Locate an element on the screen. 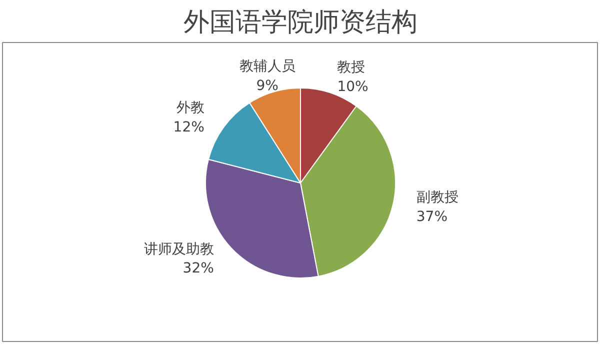  data-label: 10% is located at coordinates (352, 86).